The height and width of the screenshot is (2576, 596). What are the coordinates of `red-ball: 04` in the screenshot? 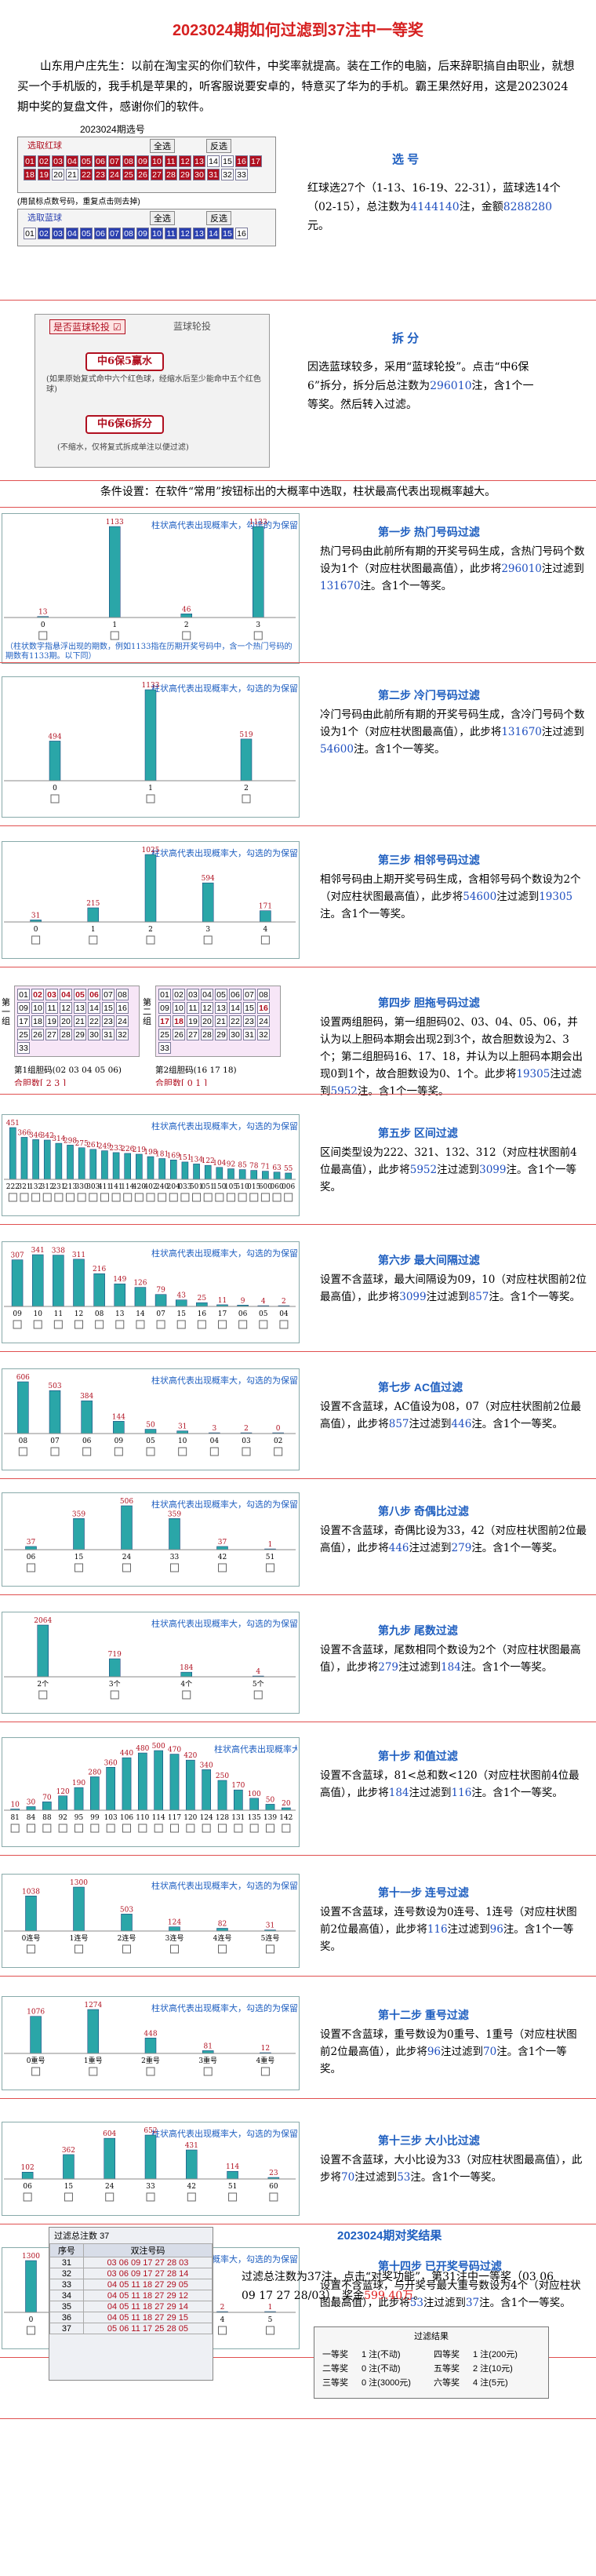 It's located at (72, 161).